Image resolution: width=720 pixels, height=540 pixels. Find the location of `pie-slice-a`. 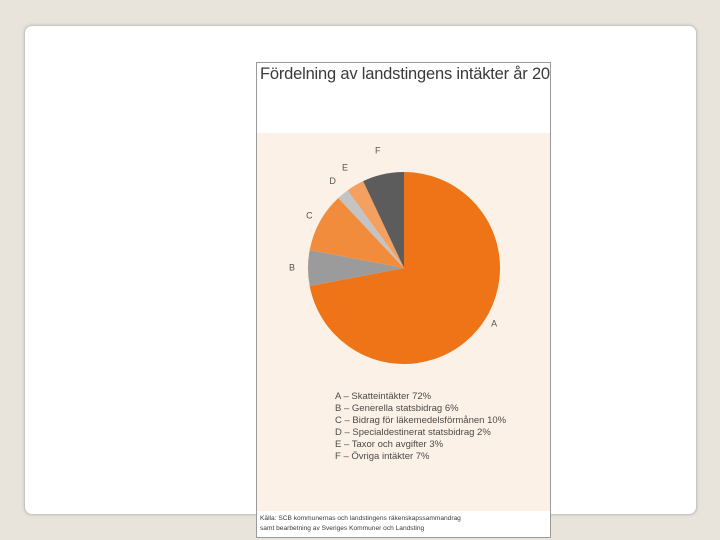

pie-slice-a is located at coordinates (404, 268).